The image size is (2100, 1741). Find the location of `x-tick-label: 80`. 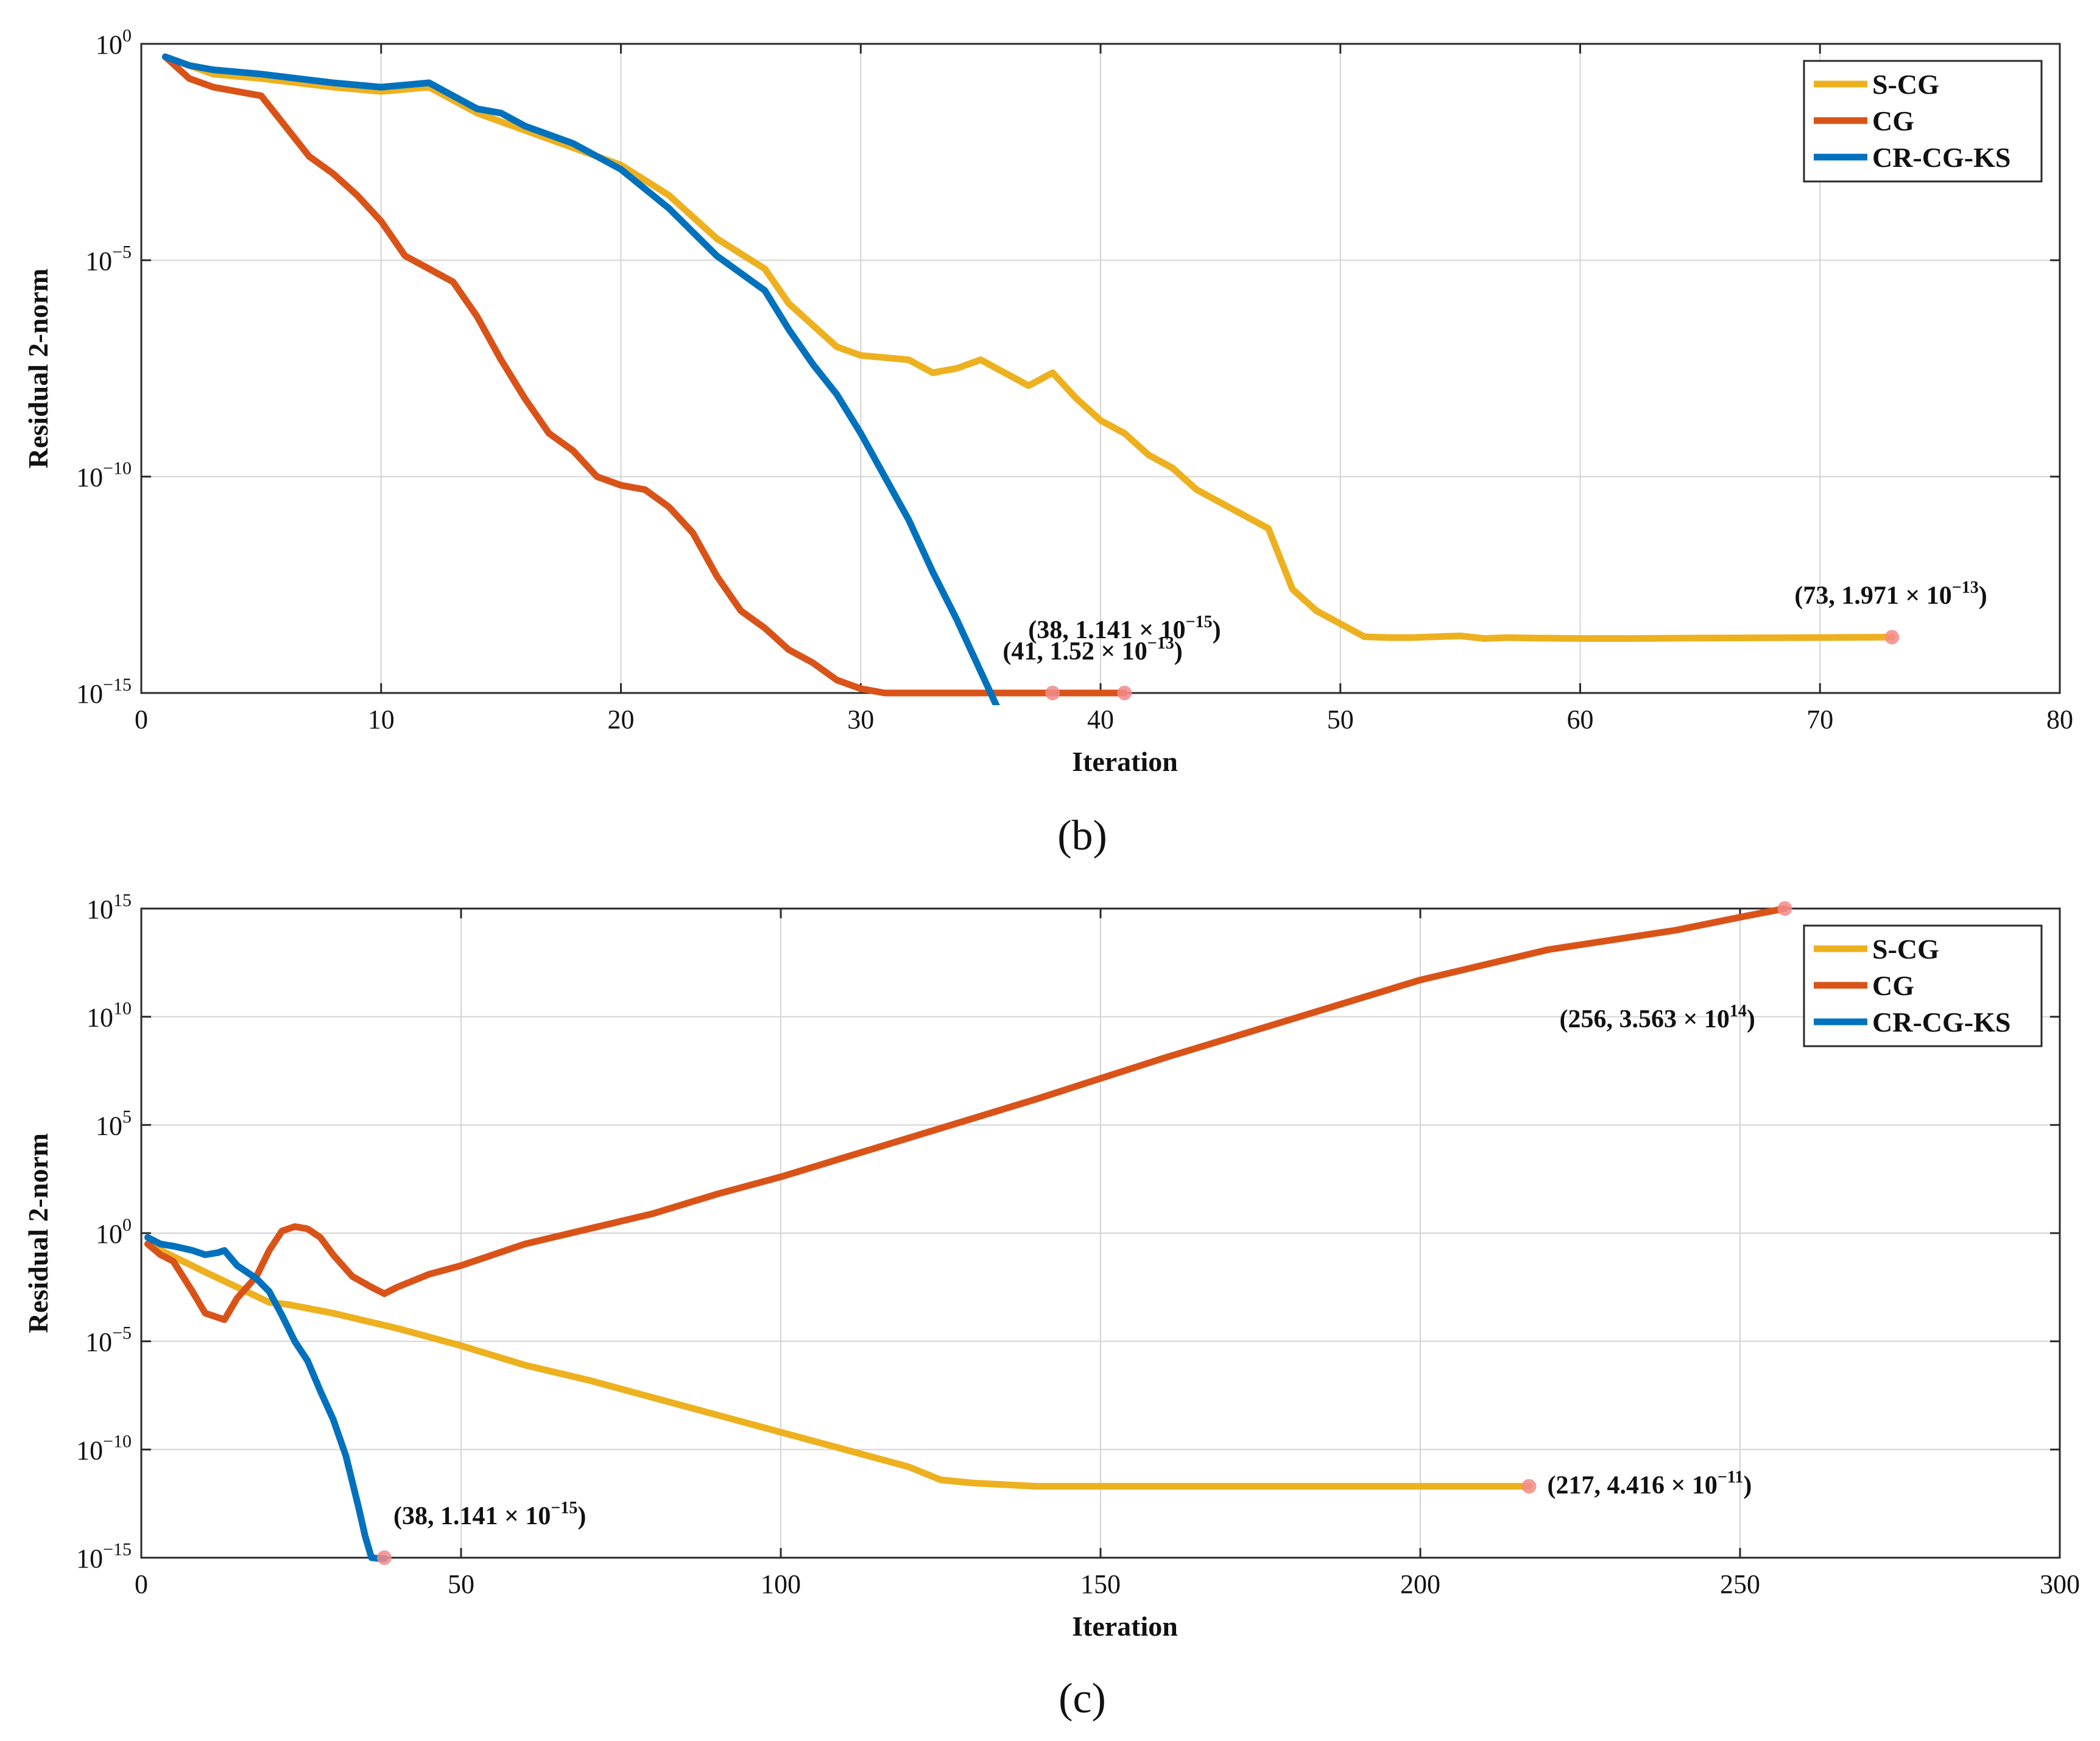

x-tick-label: 80 is located at coordinates (2060, 719).